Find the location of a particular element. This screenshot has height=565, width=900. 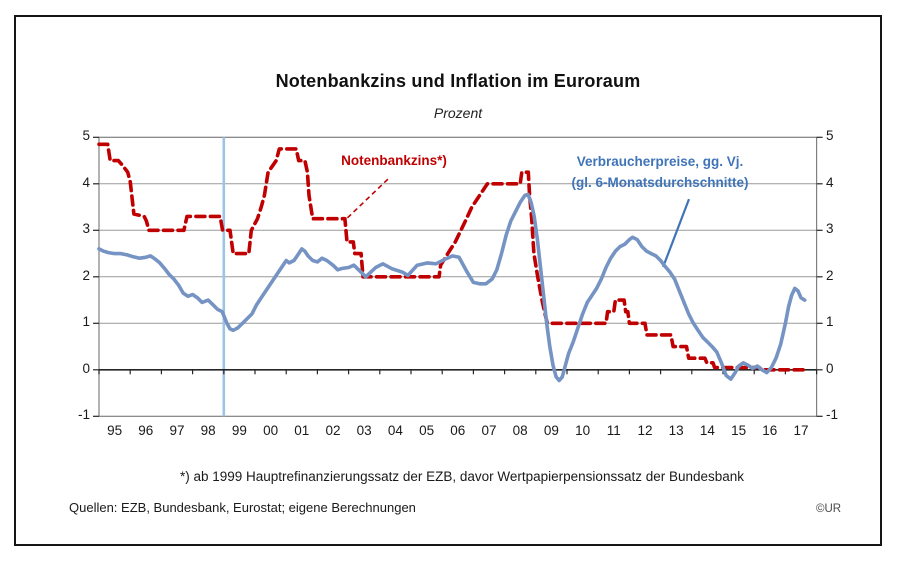

y-tick-label-left: 5 is located at coordinates (86, 136).